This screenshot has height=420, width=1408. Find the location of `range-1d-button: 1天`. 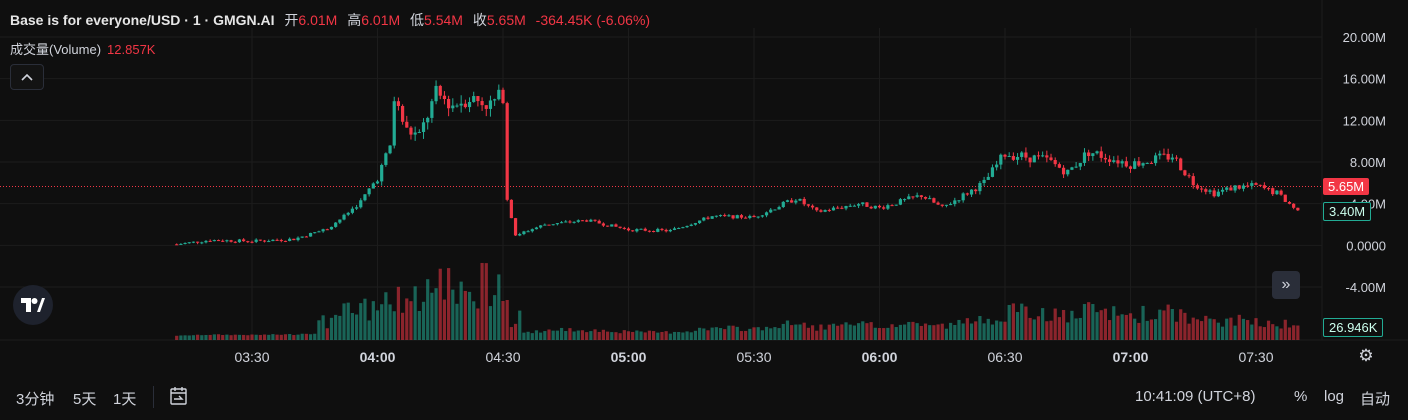

range-1d-button: 1天 is located at coordinates (125, 399).